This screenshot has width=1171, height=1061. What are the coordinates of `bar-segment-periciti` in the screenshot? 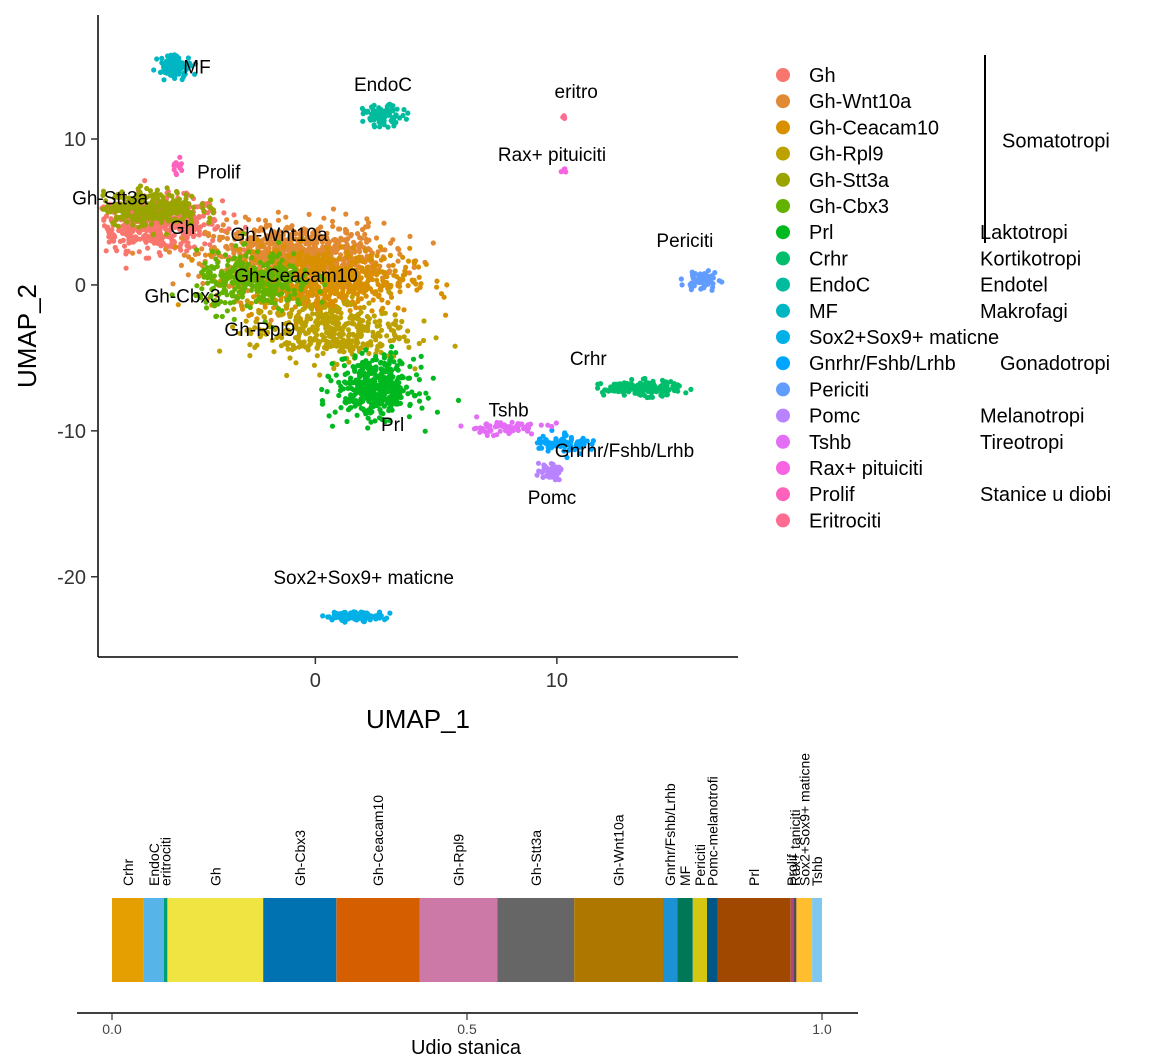 It's located at (699, 940).